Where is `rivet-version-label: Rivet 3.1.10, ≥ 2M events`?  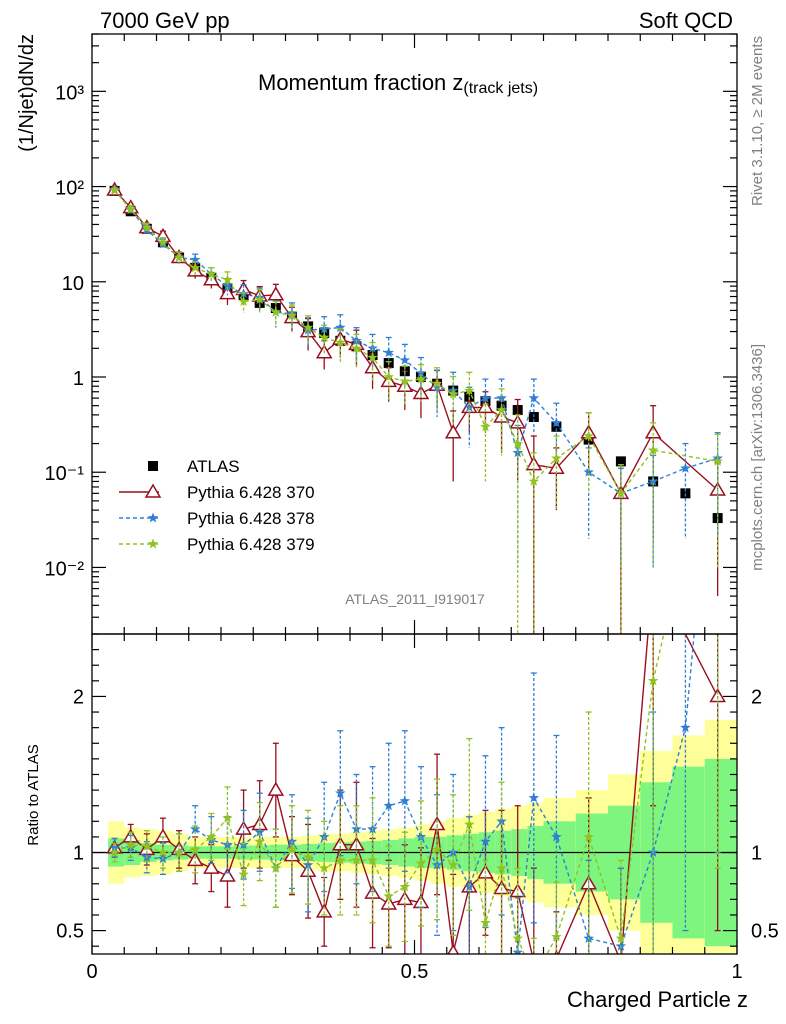
rivet-version-label: Rivet 3.1.10, ≥ 2M events is located at coordinates (757, 121).